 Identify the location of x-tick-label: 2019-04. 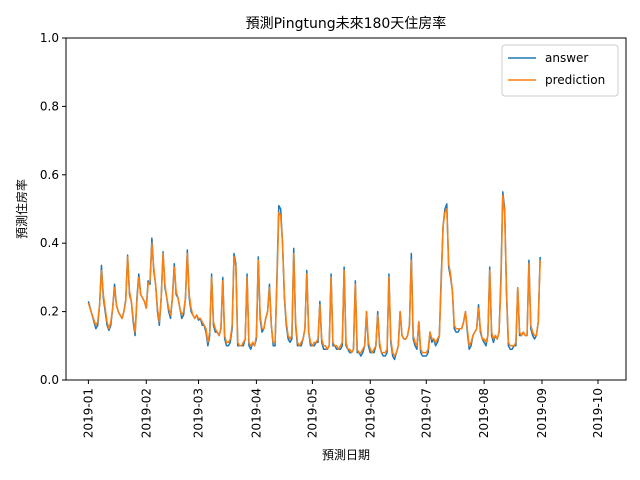
(256, 413).